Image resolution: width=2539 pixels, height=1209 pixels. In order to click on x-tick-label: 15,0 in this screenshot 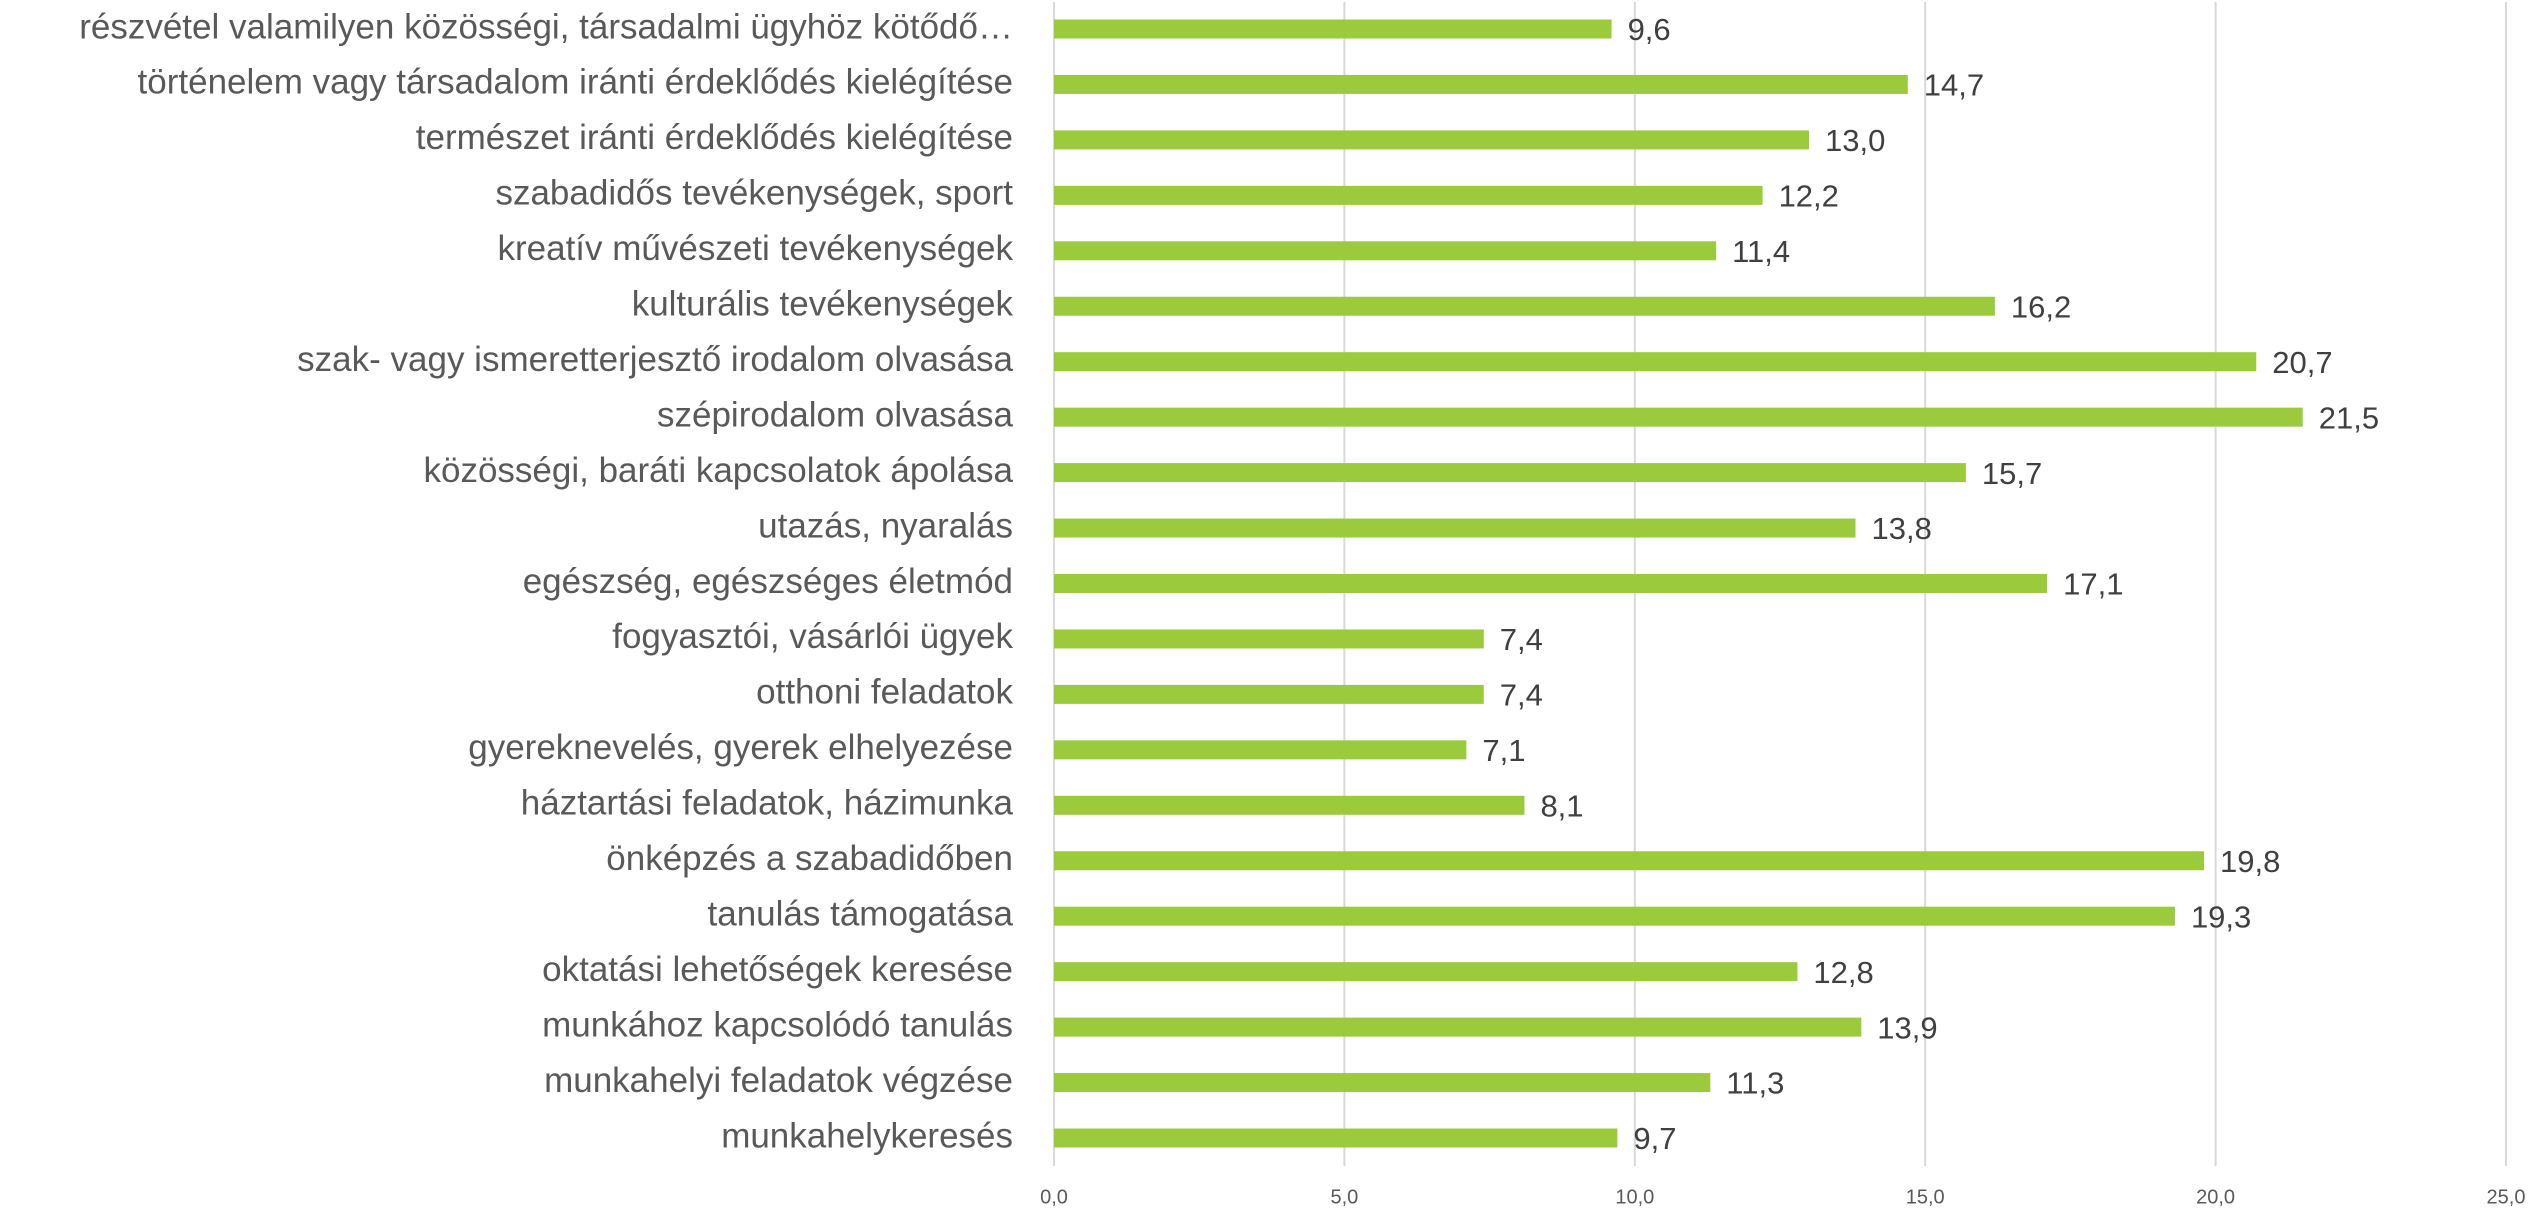, I will do `click(1925, 1197)`.